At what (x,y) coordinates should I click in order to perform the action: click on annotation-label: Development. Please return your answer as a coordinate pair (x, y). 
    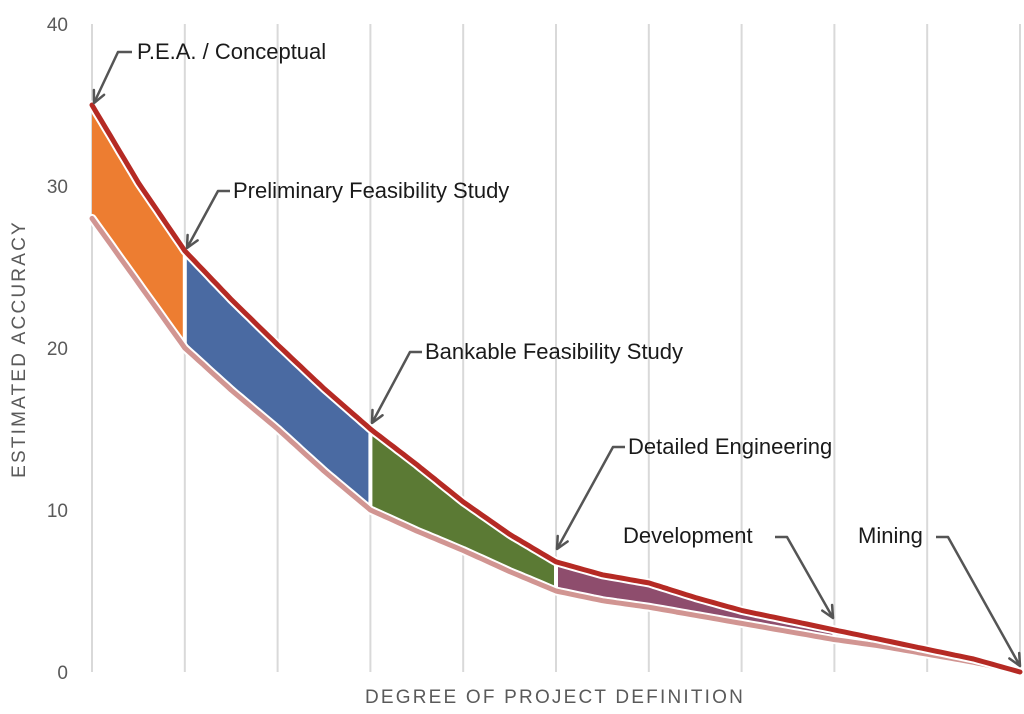
    Looking at the image, I should click on (688, 535).